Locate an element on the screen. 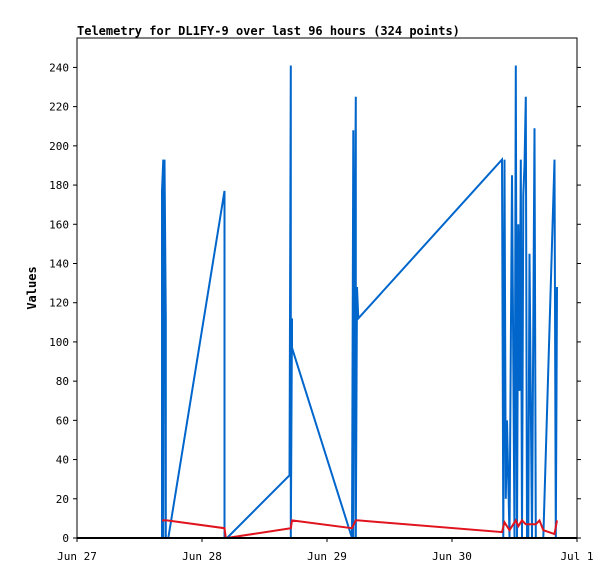 The height and width of the screenshot is (579, 615). y-tick-label: 100 is located at coordinates (59, 342).